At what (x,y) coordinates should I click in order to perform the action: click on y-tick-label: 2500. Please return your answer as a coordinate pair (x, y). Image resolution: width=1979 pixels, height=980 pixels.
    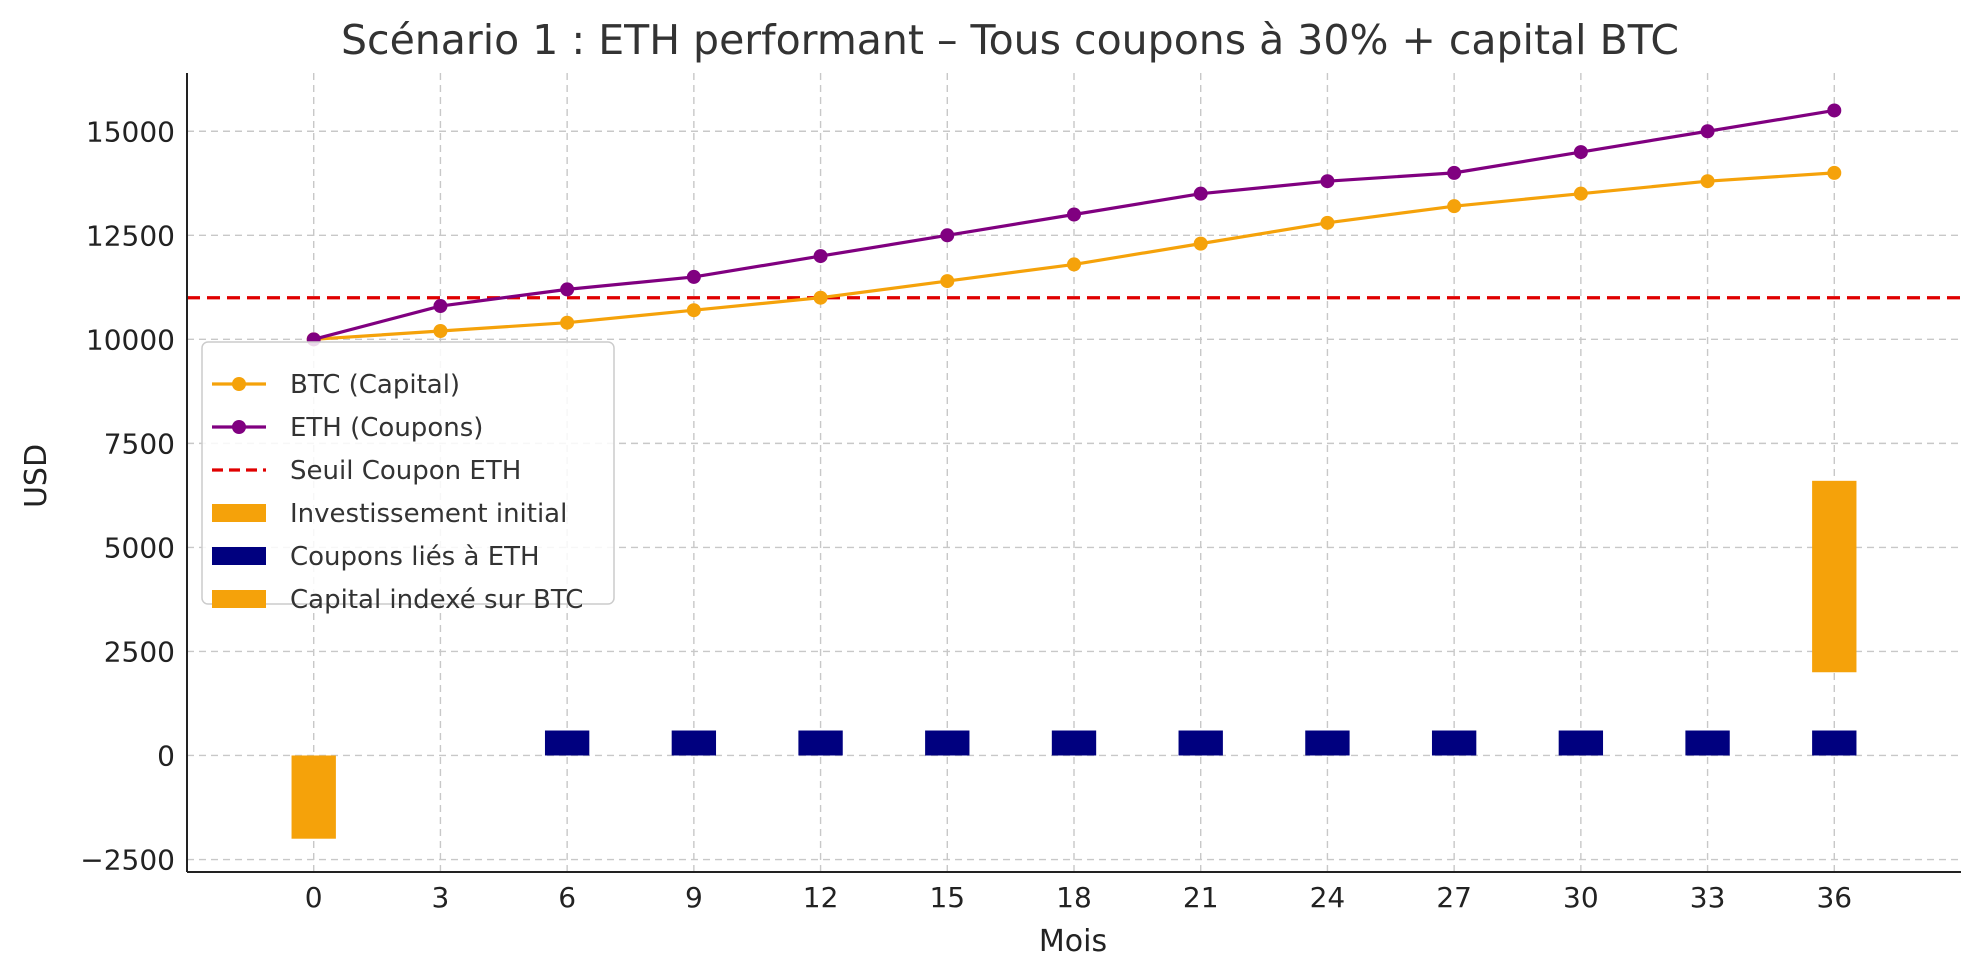
    Looking at the image, I should click on (139, 651).